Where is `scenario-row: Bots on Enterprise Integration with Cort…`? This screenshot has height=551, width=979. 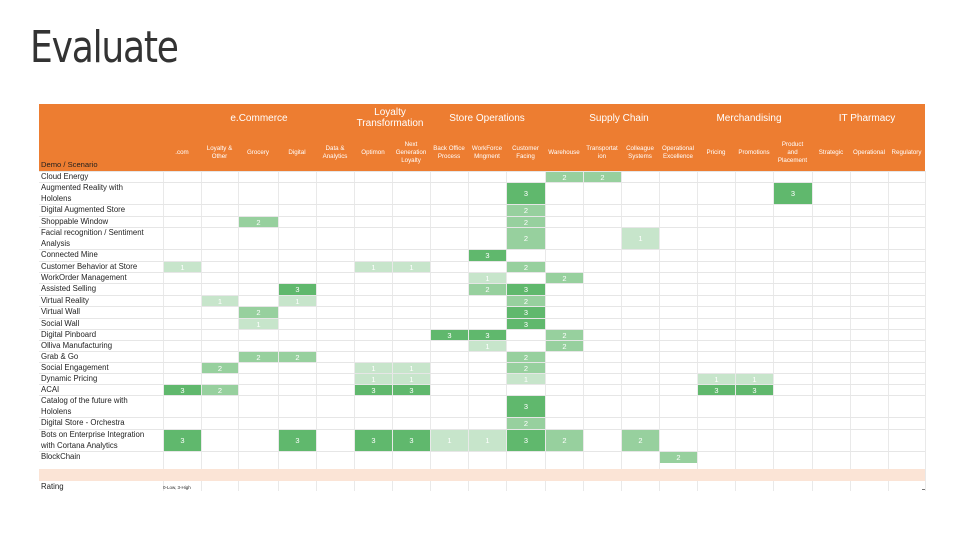 scenario-row: Bots on Enterprise Integration with Cort… is located at coordinates (482, 440).